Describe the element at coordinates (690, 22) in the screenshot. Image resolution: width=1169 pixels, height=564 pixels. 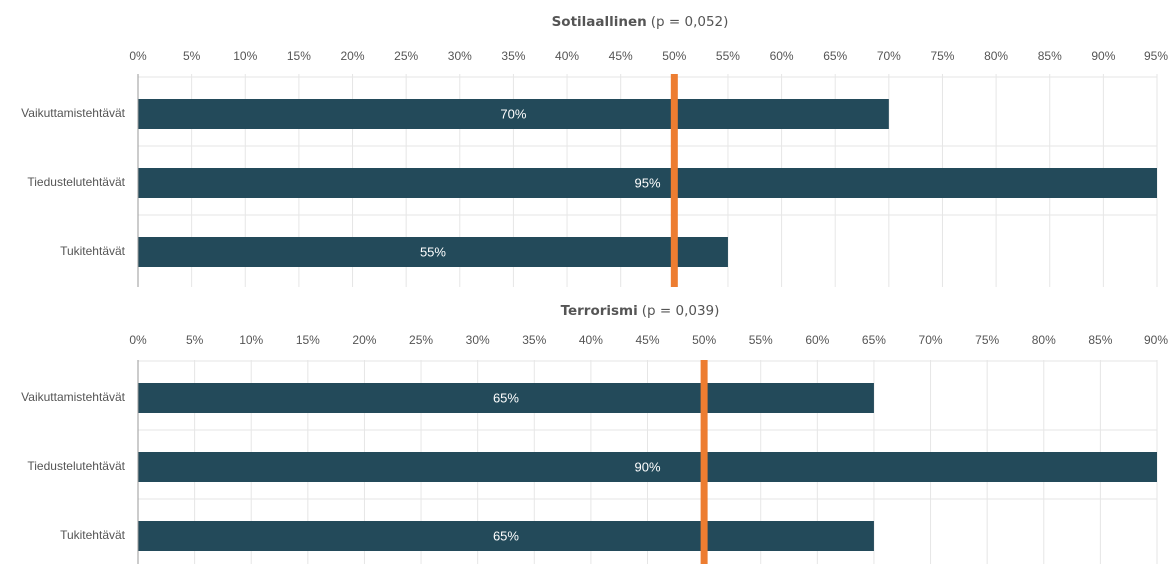
I see `title-sub: (p = 0,052)` at that location.